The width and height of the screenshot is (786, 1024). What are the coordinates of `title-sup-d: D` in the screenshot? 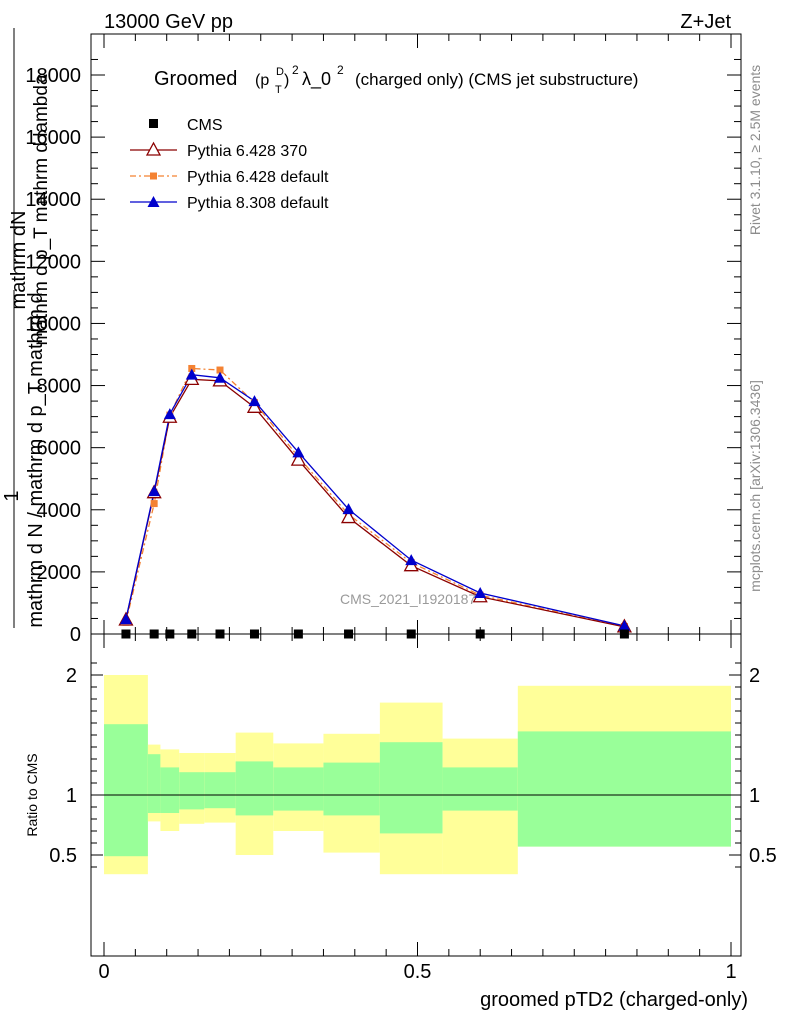 It's located at (280, 72).